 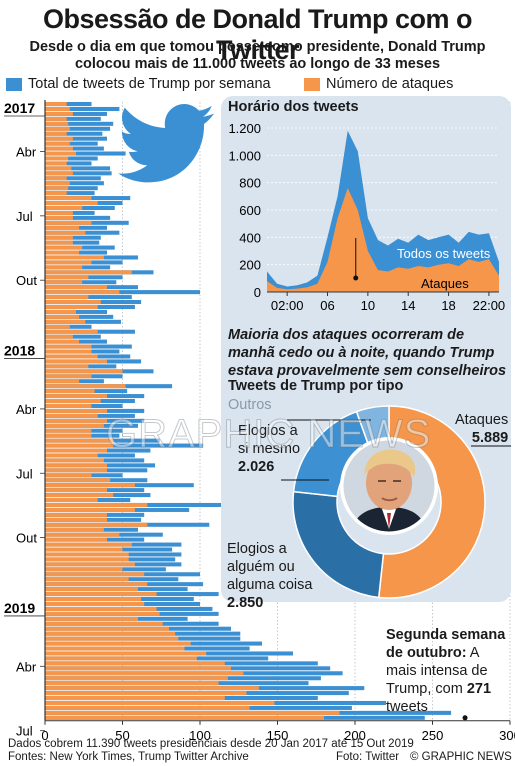 I want to click on year-label: 2019, so click(x=19, y=608).